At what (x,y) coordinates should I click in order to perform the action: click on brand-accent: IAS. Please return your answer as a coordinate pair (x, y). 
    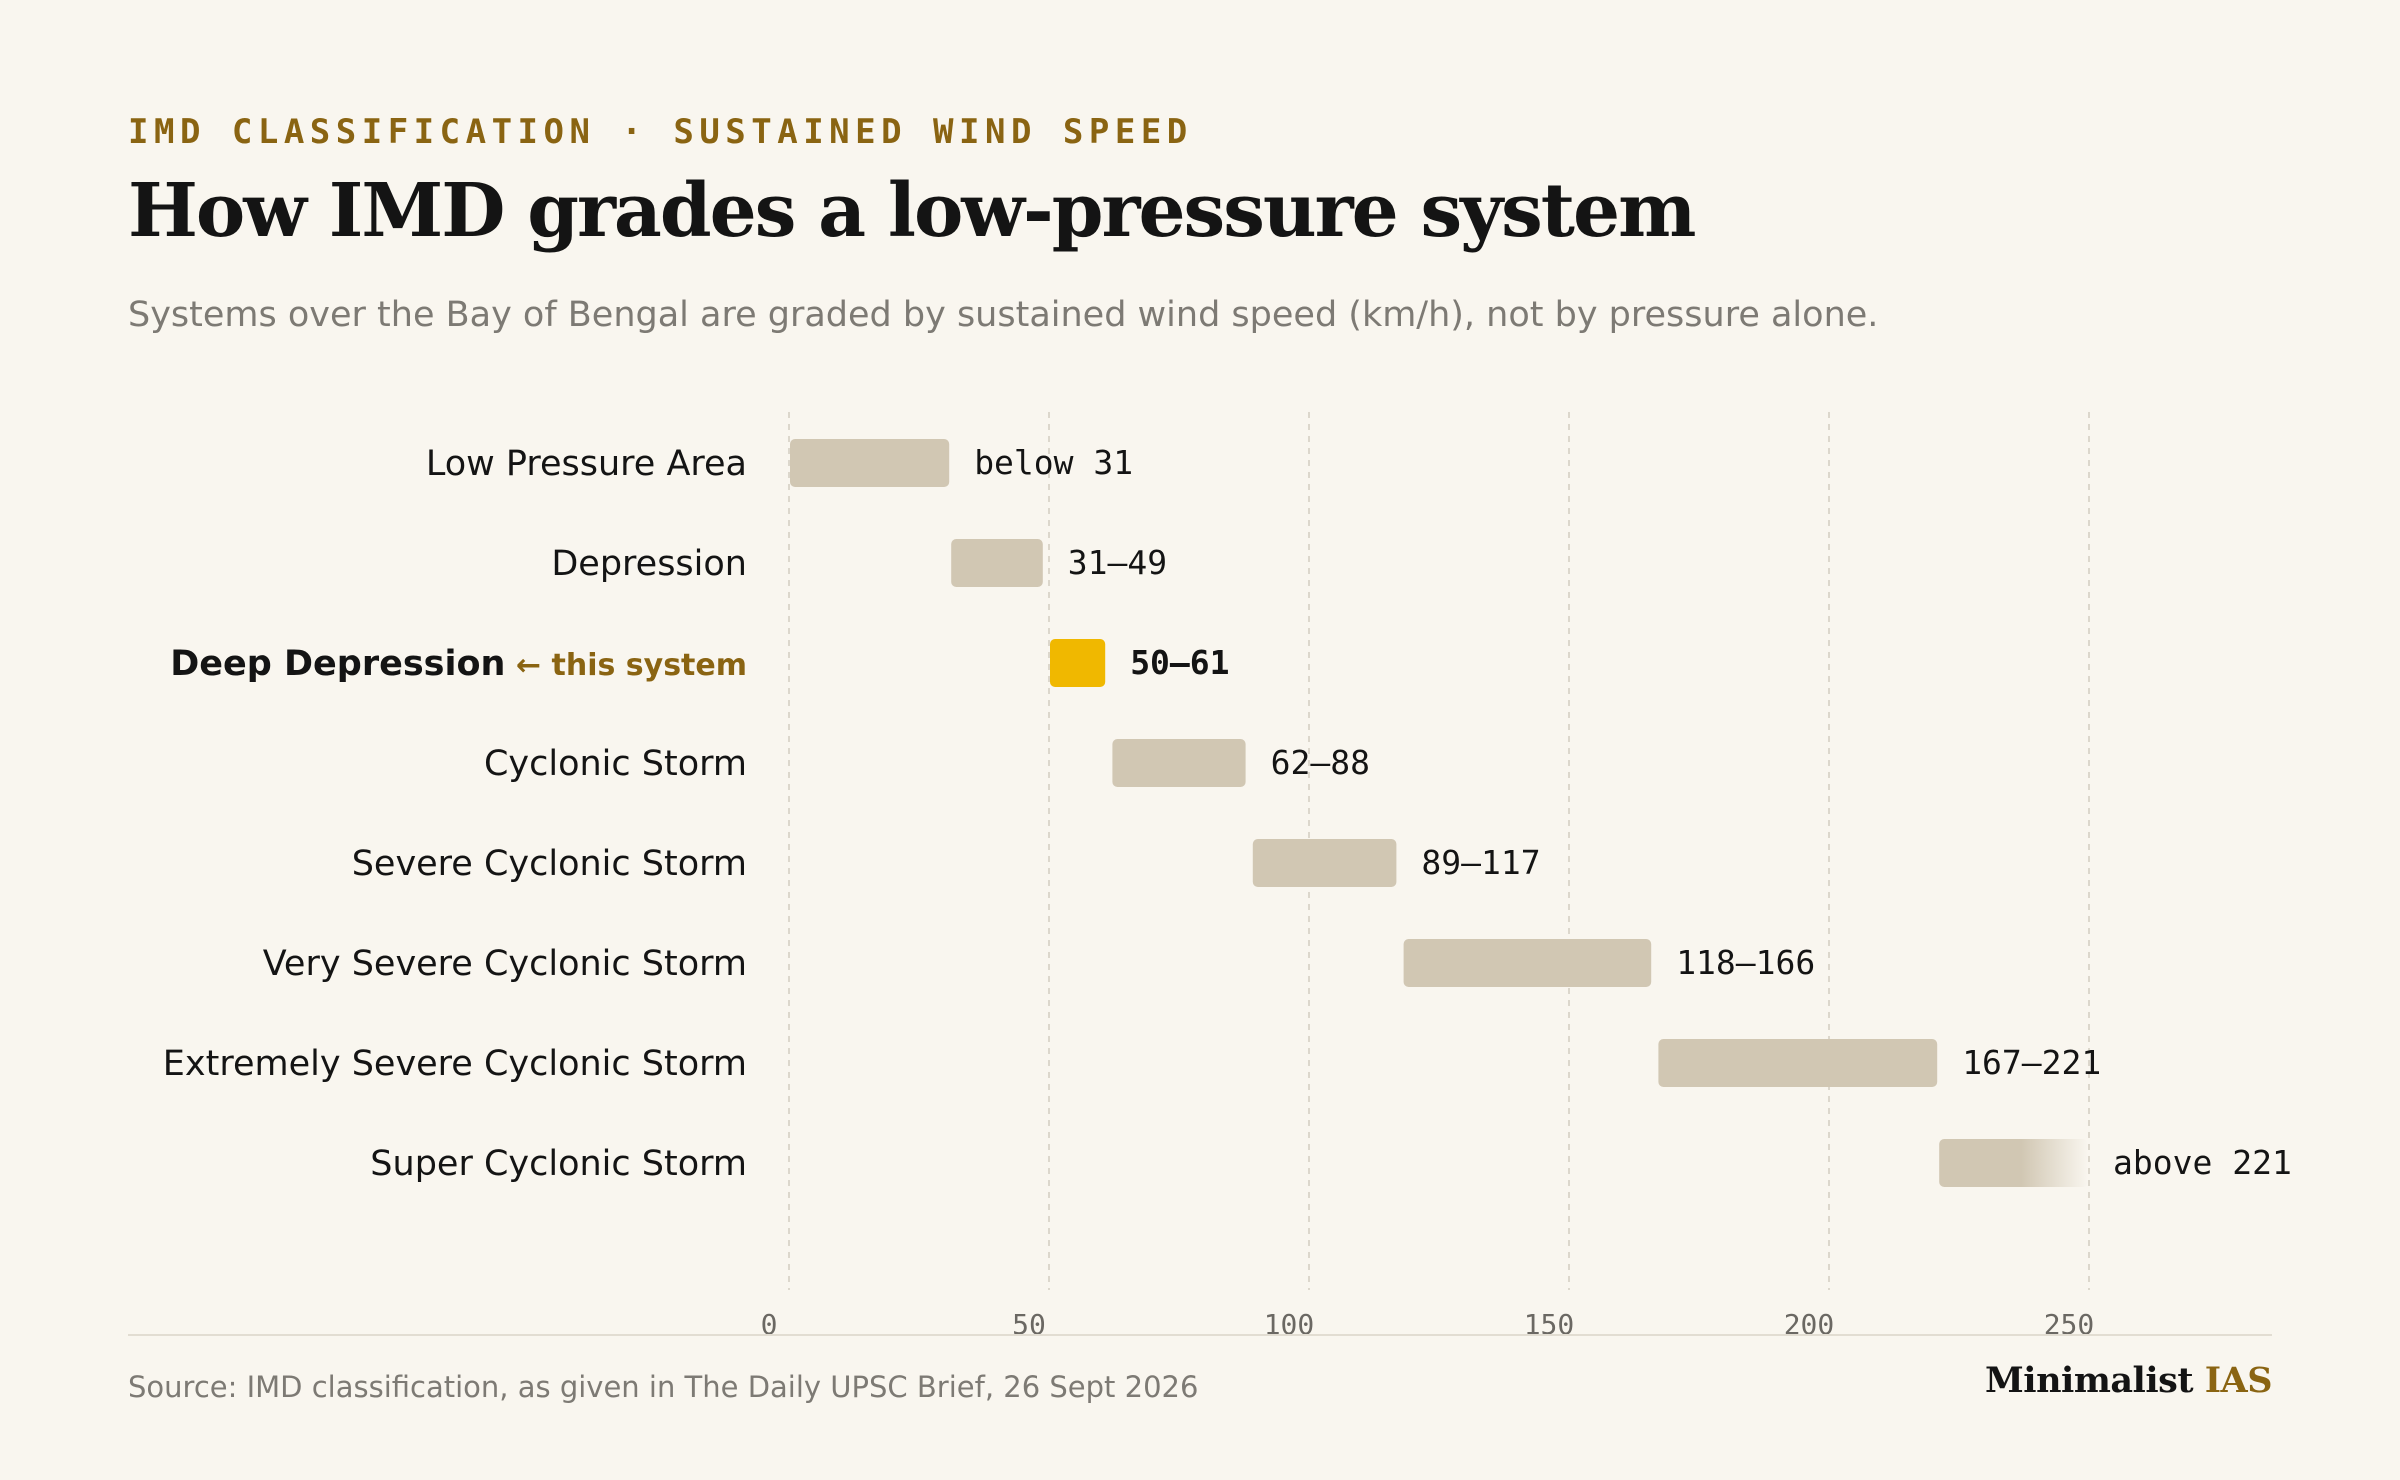
    Looking at the image, I should click on (2238, 1380).